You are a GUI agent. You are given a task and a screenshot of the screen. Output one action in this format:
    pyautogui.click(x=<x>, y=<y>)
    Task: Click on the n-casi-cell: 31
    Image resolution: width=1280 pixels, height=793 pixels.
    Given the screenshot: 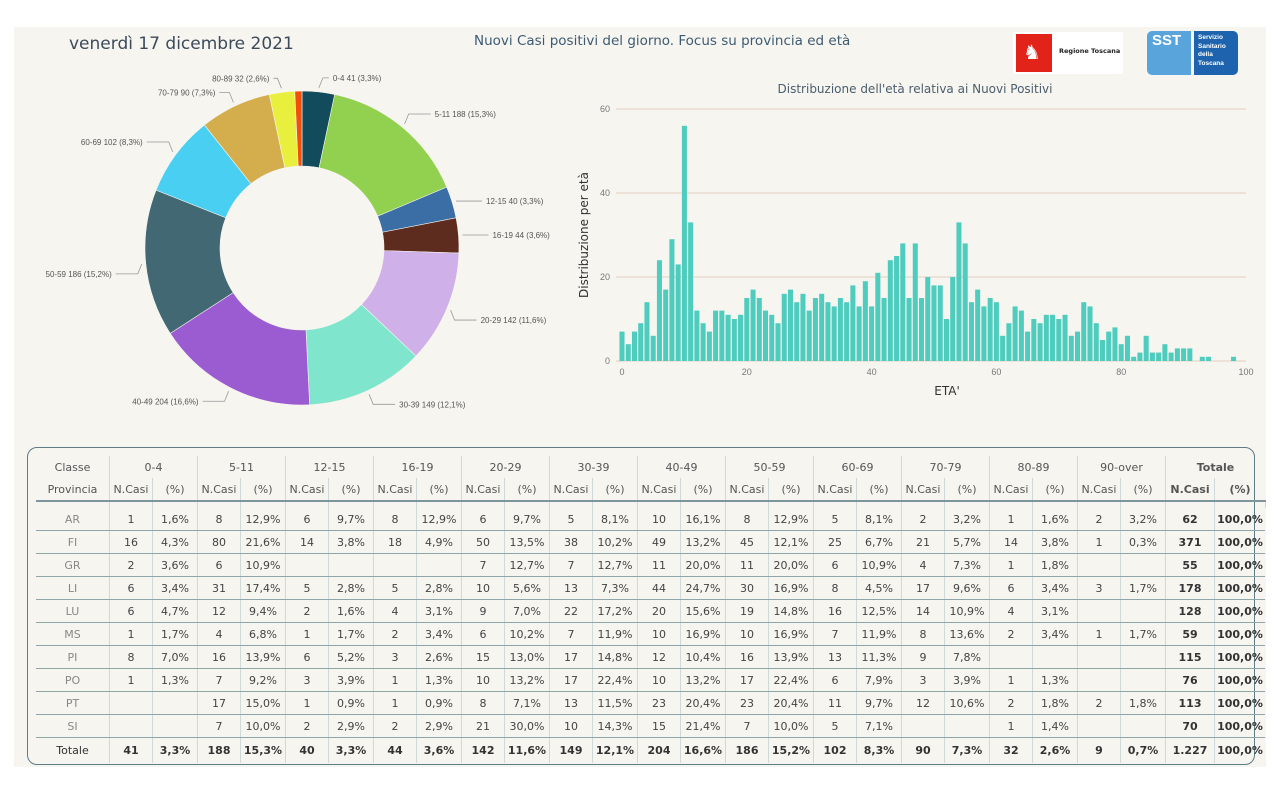 What is the action you would take?
    pyautogui.click(x=219, y=588)
    